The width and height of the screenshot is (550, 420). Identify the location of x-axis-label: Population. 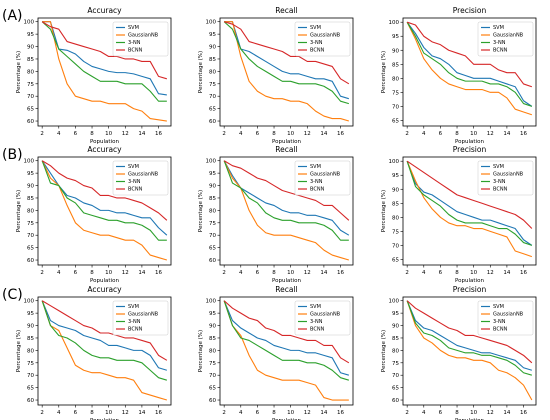
(286, 142).